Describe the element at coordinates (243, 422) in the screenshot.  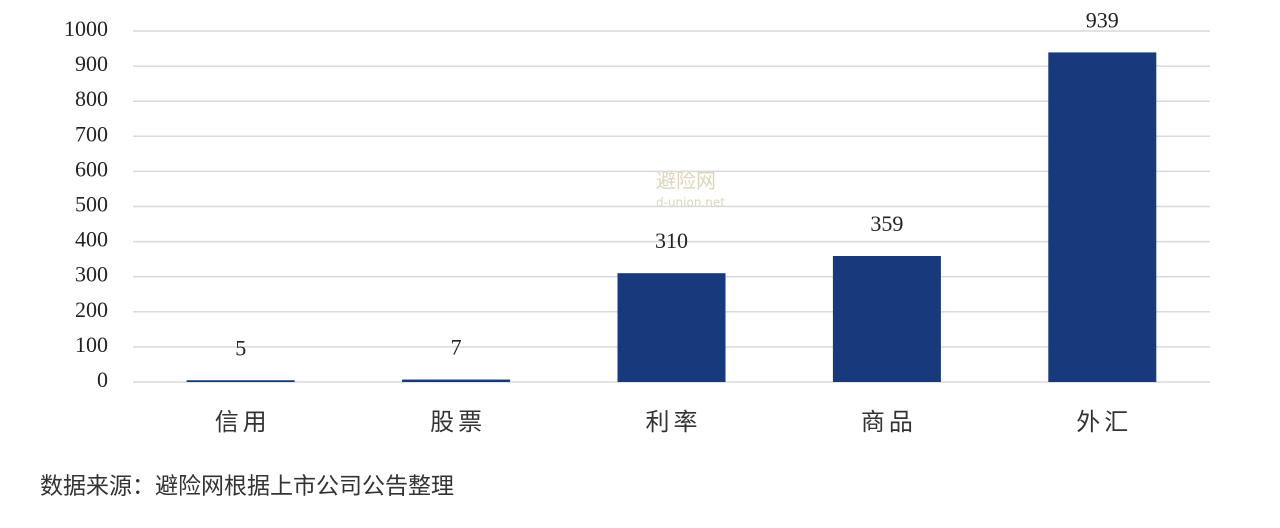
I see `x-tick-label: 信用` at that location.